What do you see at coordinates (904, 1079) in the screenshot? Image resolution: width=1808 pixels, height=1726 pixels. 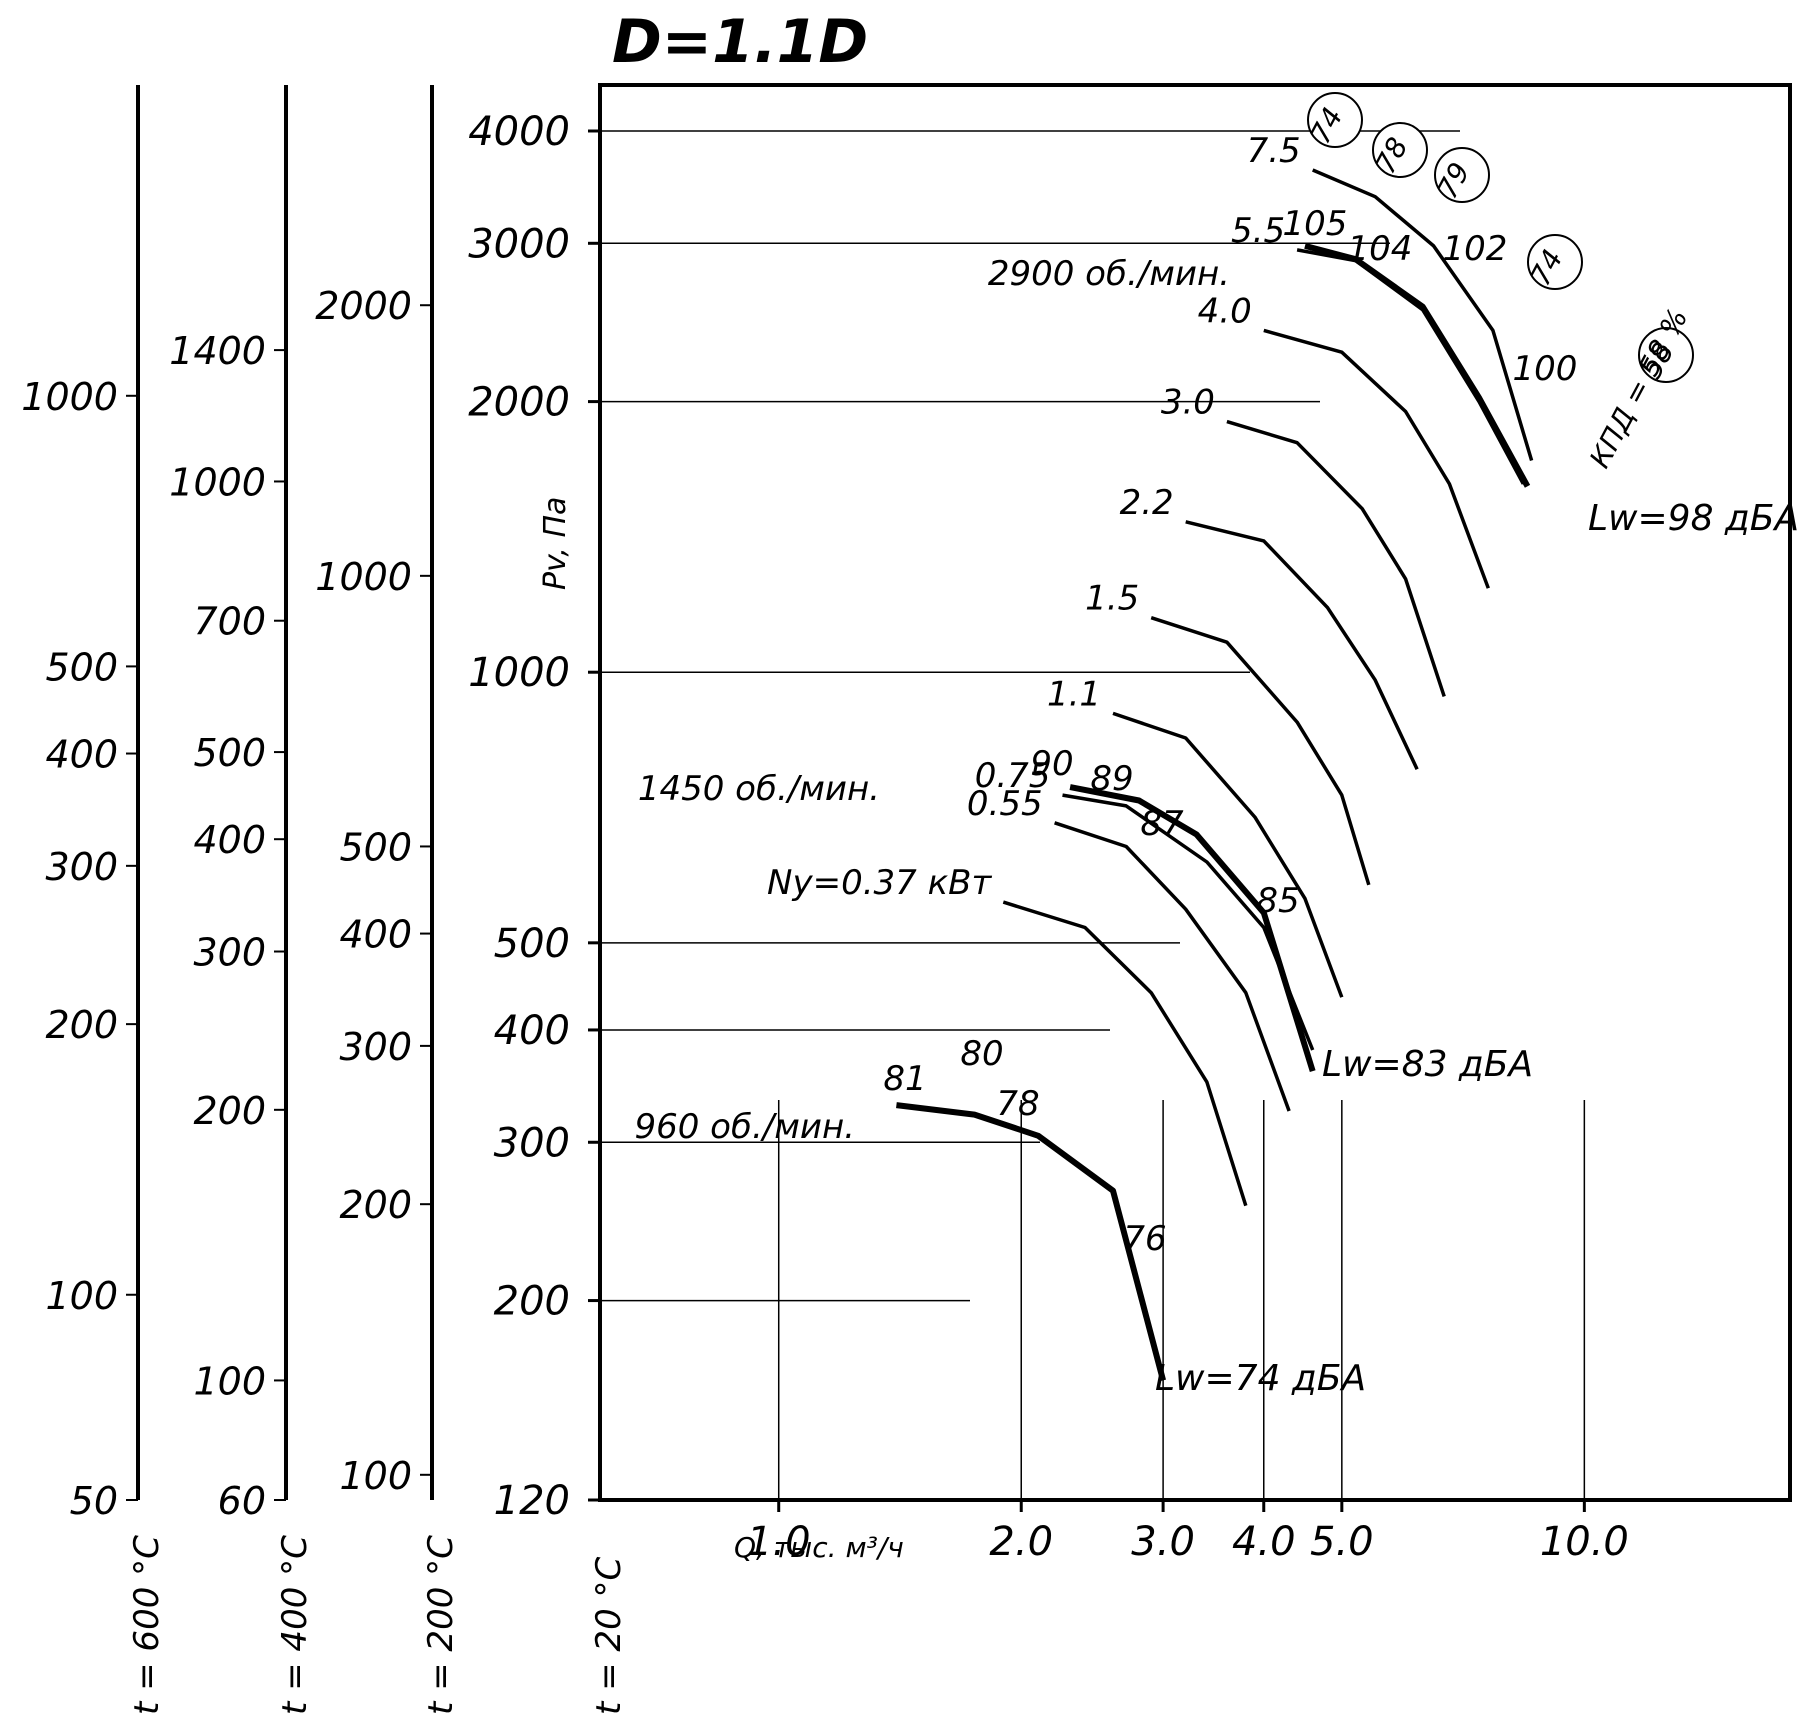 I see `noise-label: 81` at bounding box center [904, 1079].